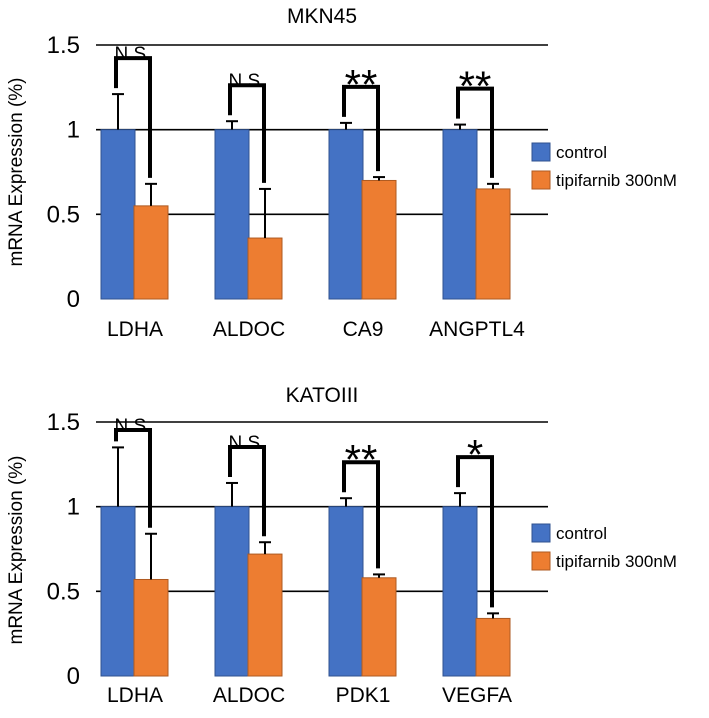  What do you see at coordinates (363, 695) in the screenshot?
I see `category-label: PDK1` at bounding box center [363, 695].